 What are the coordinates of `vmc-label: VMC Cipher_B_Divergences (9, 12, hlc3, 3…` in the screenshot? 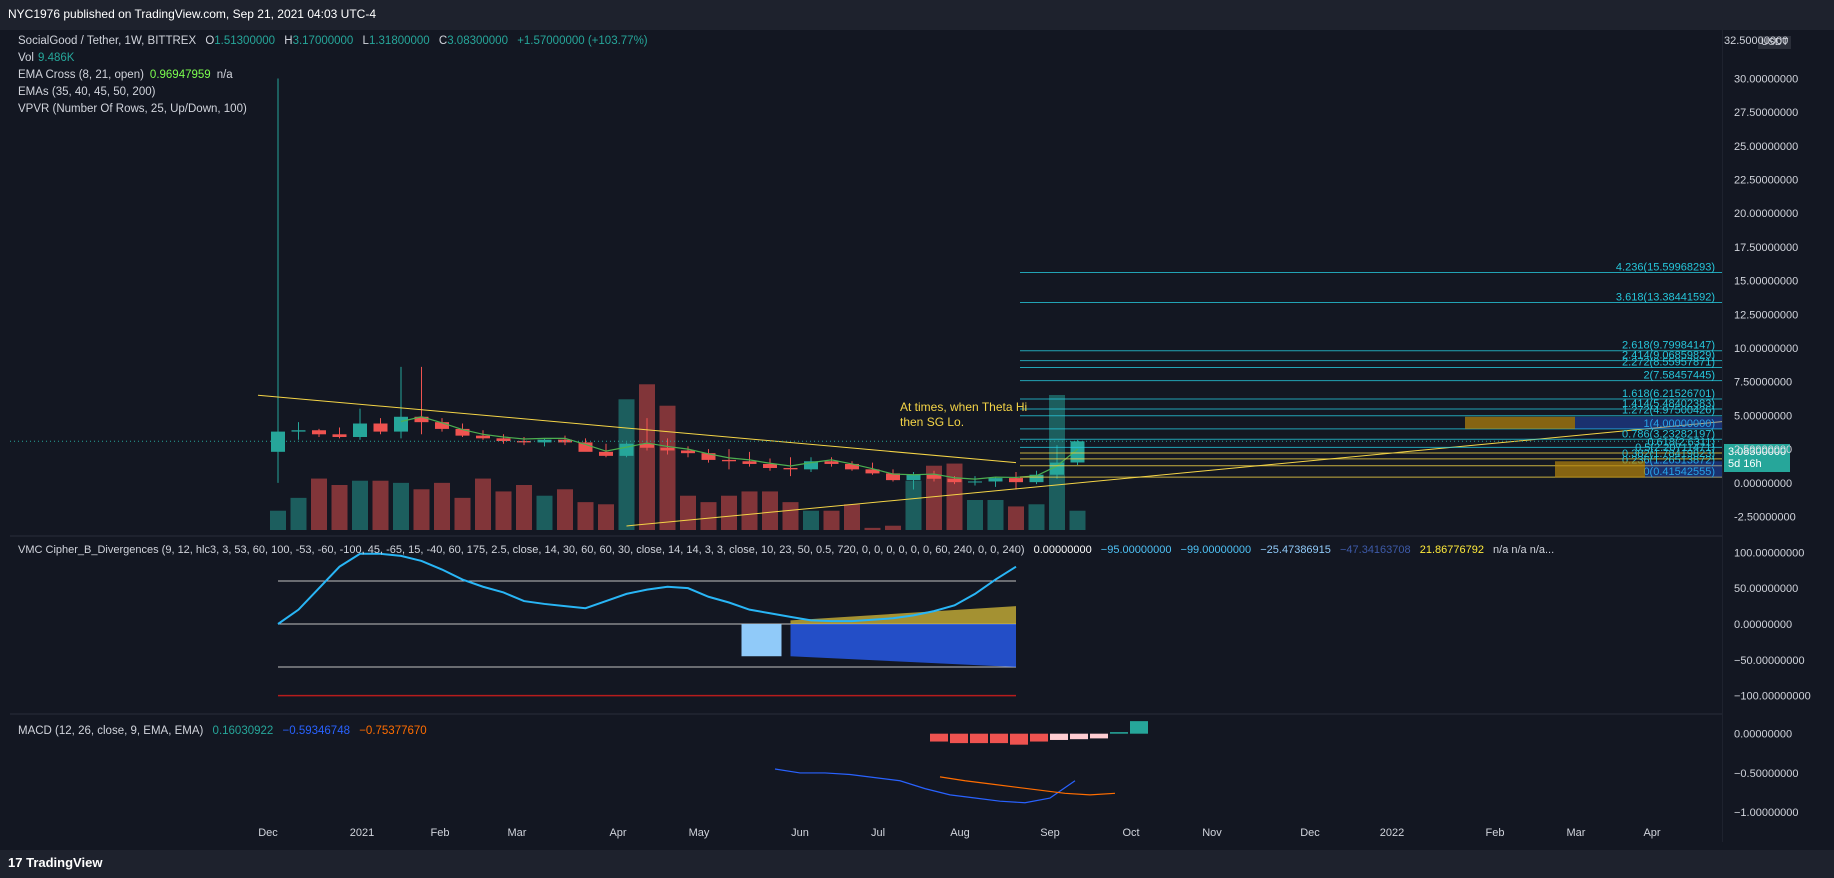 It's located at (521, 550).